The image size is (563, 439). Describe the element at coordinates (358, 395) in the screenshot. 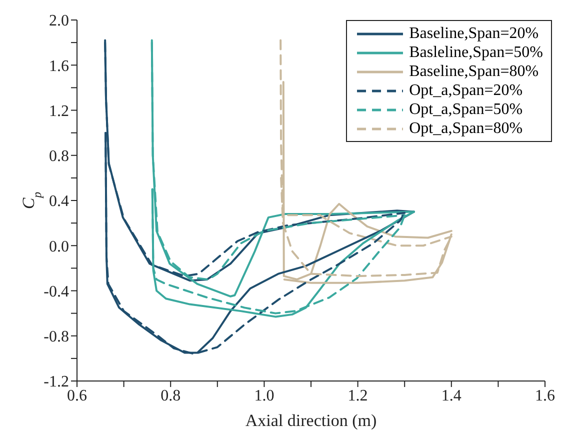

I see `x-tick-label: 1.2` at that location.